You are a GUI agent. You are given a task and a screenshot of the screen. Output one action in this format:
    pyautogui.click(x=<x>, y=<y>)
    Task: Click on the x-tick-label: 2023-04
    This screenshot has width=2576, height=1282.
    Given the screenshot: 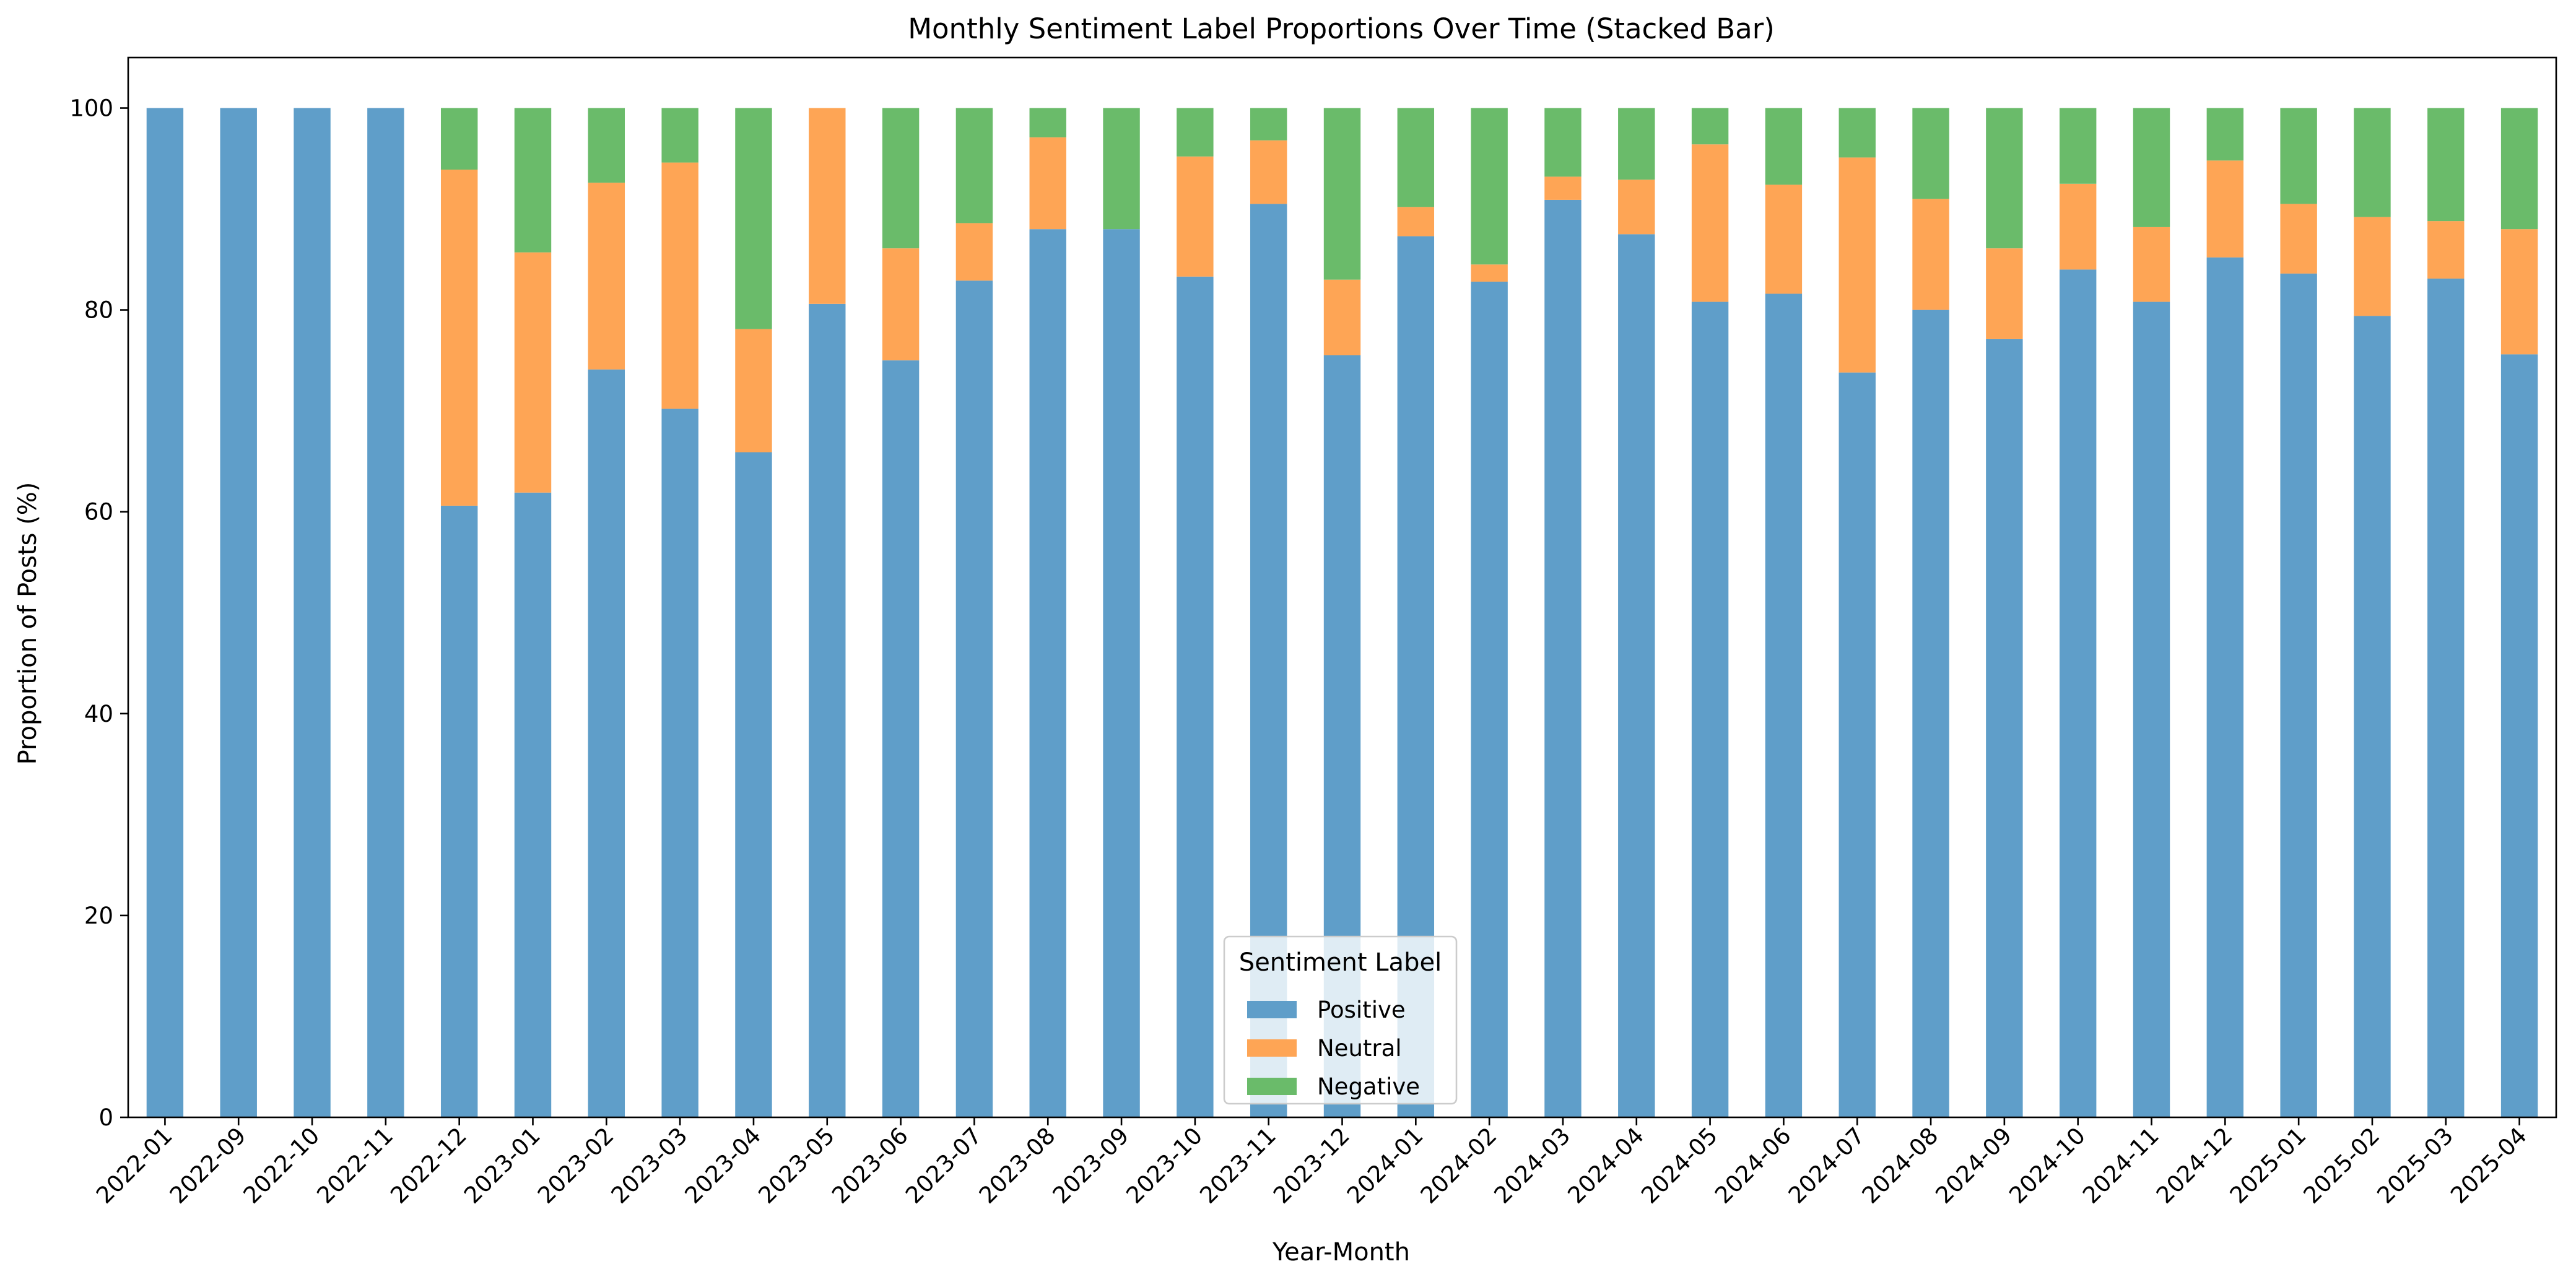 What is the action you would take?
    pyautogui.click(x=723, y=1166)
    